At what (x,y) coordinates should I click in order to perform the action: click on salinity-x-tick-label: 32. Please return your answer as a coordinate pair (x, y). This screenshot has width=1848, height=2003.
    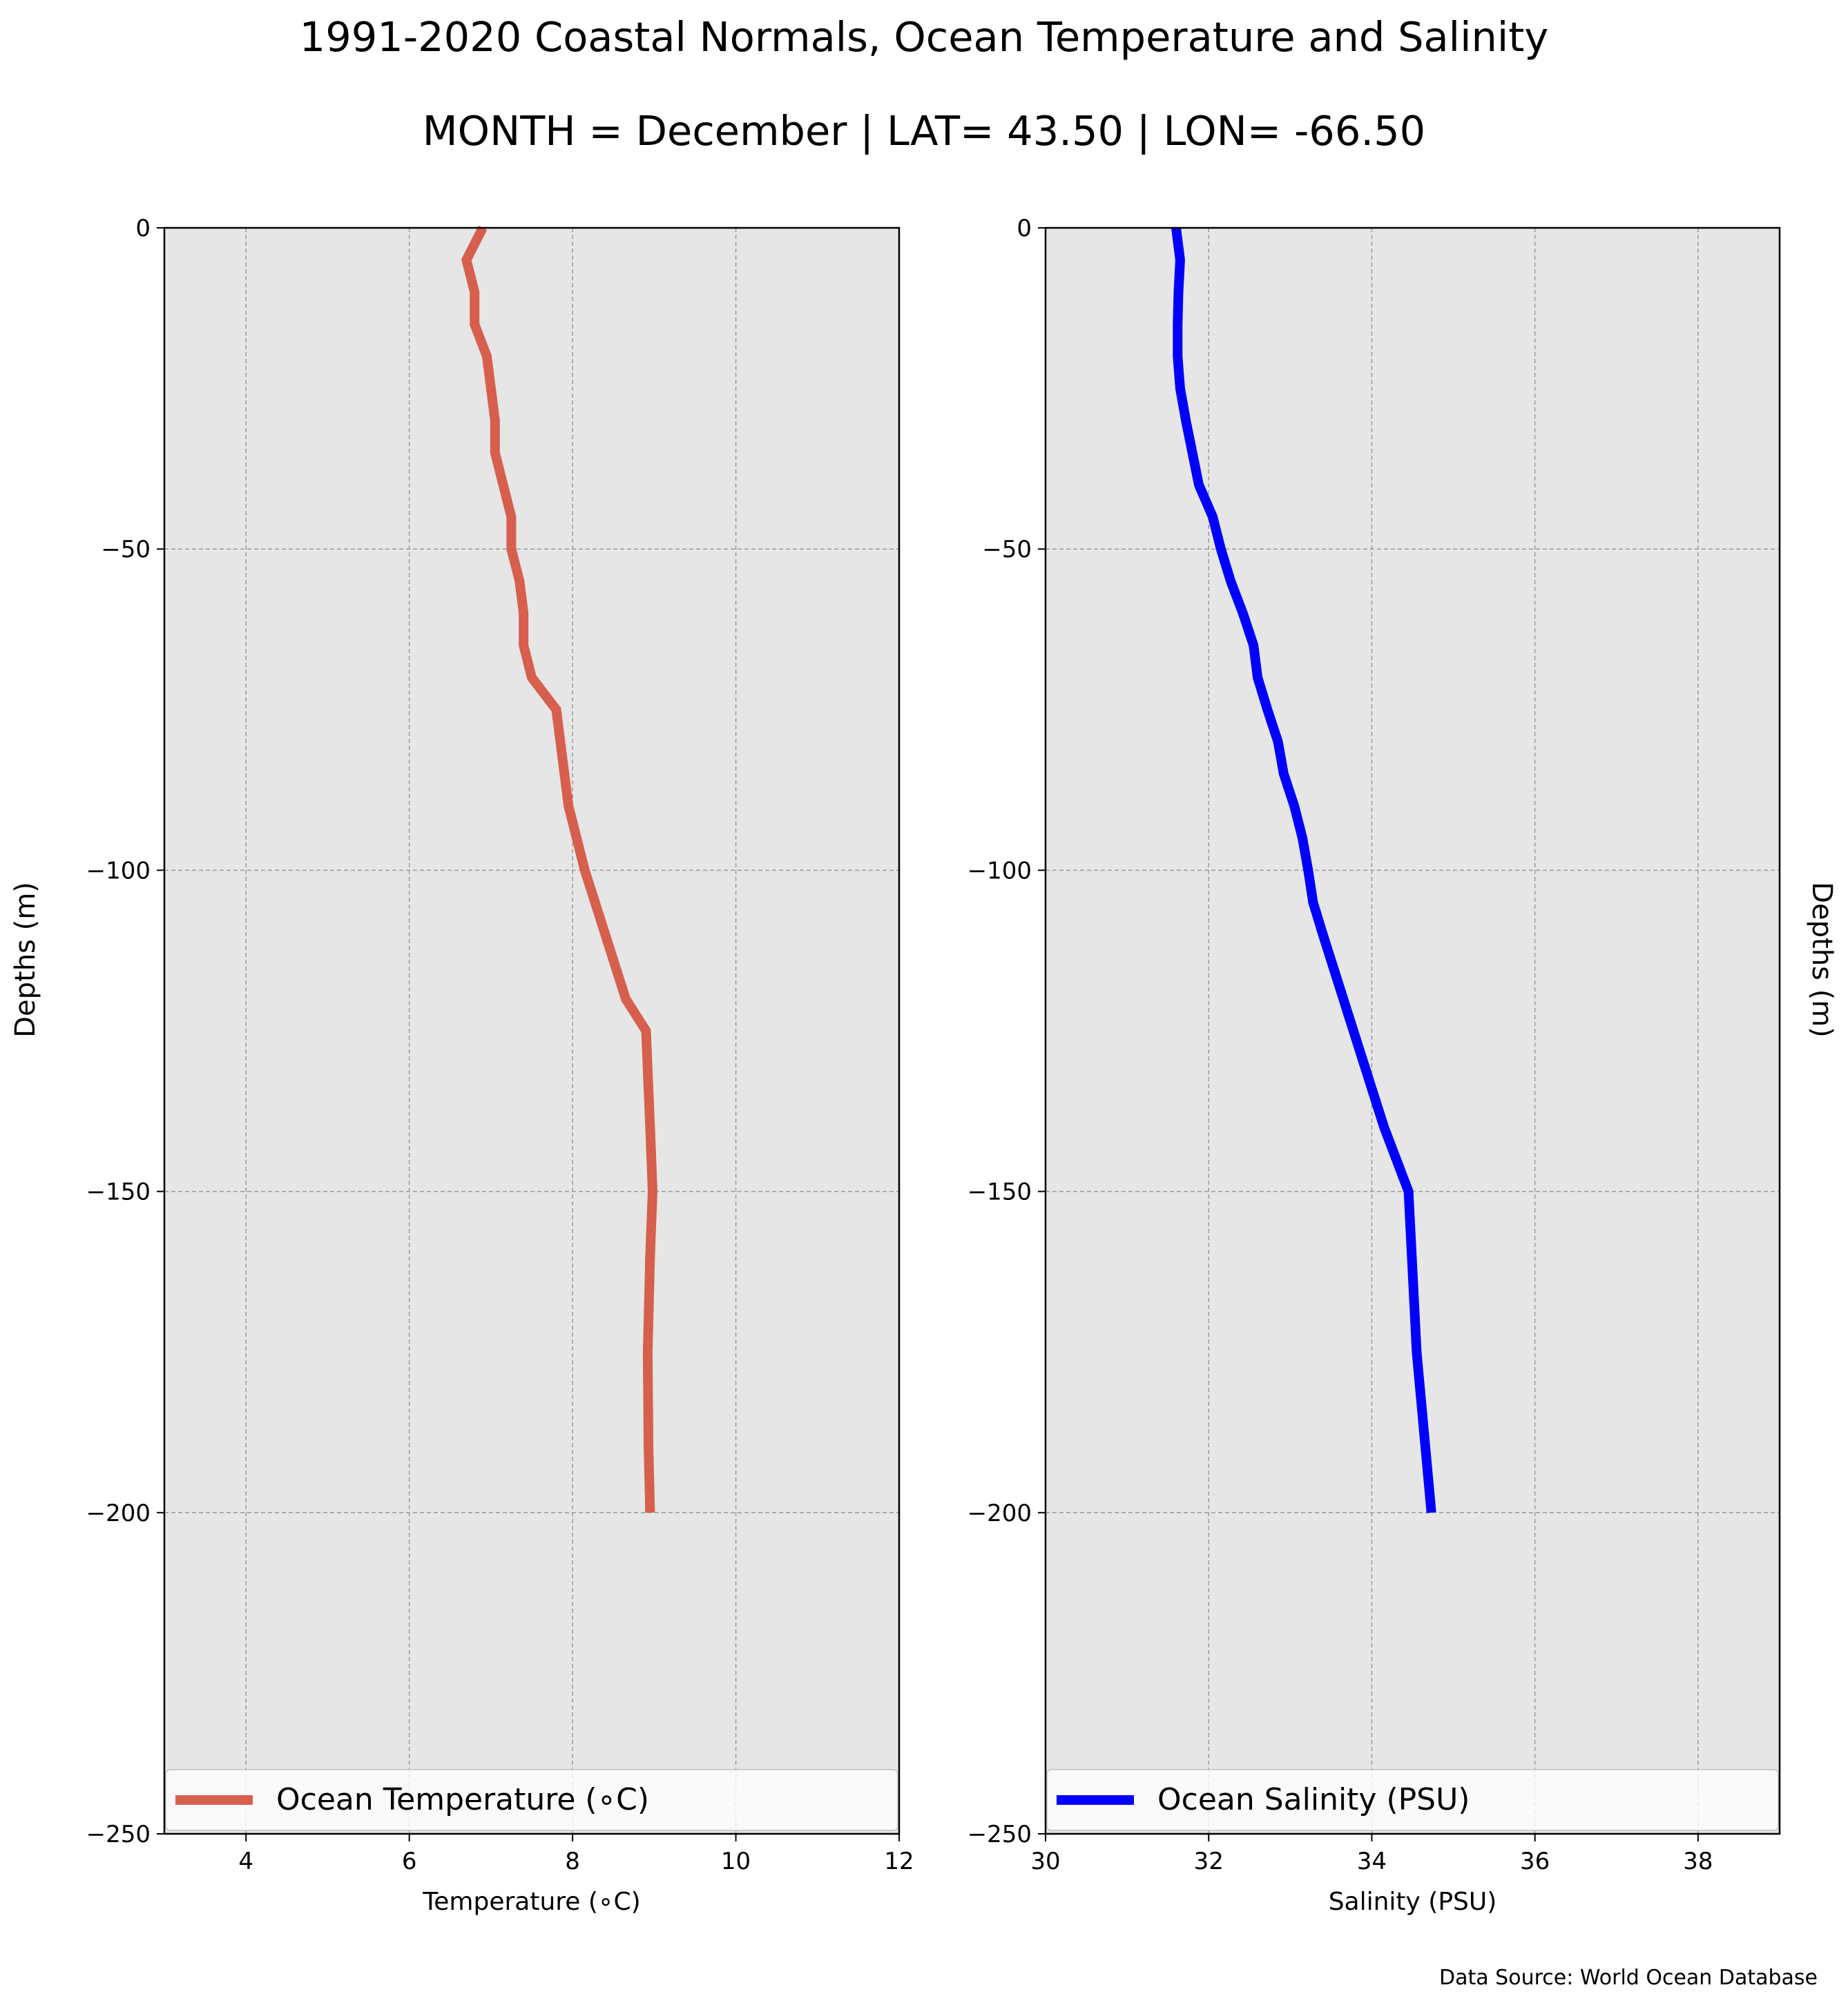
    Looking at the image, I should click on (1209, 1862).